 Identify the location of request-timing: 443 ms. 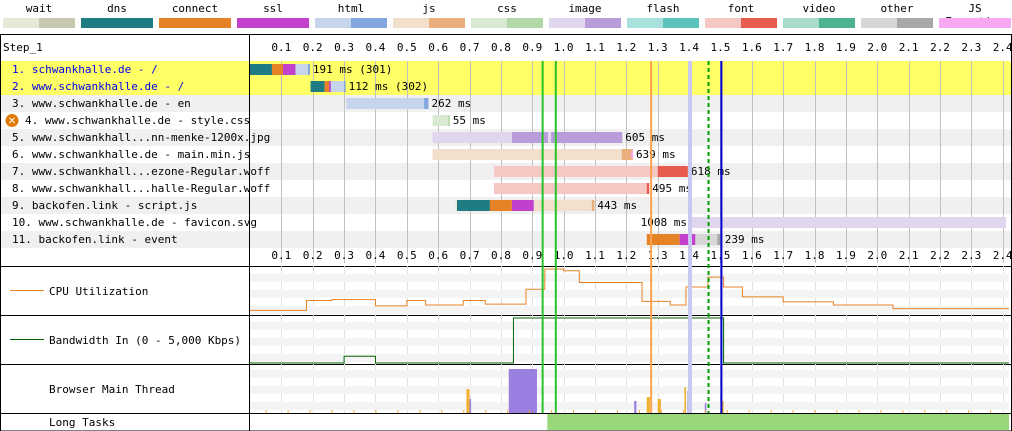
(617, 205).